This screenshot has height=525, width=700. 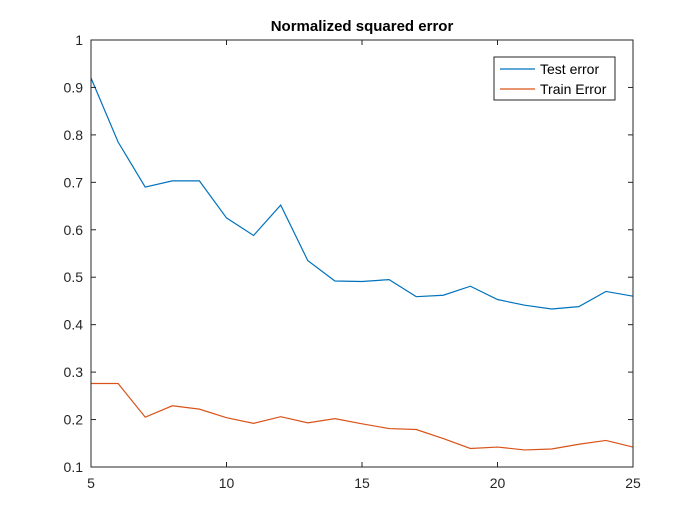 I want to click on x-tick-label: 10, so click(x=227, y=483).